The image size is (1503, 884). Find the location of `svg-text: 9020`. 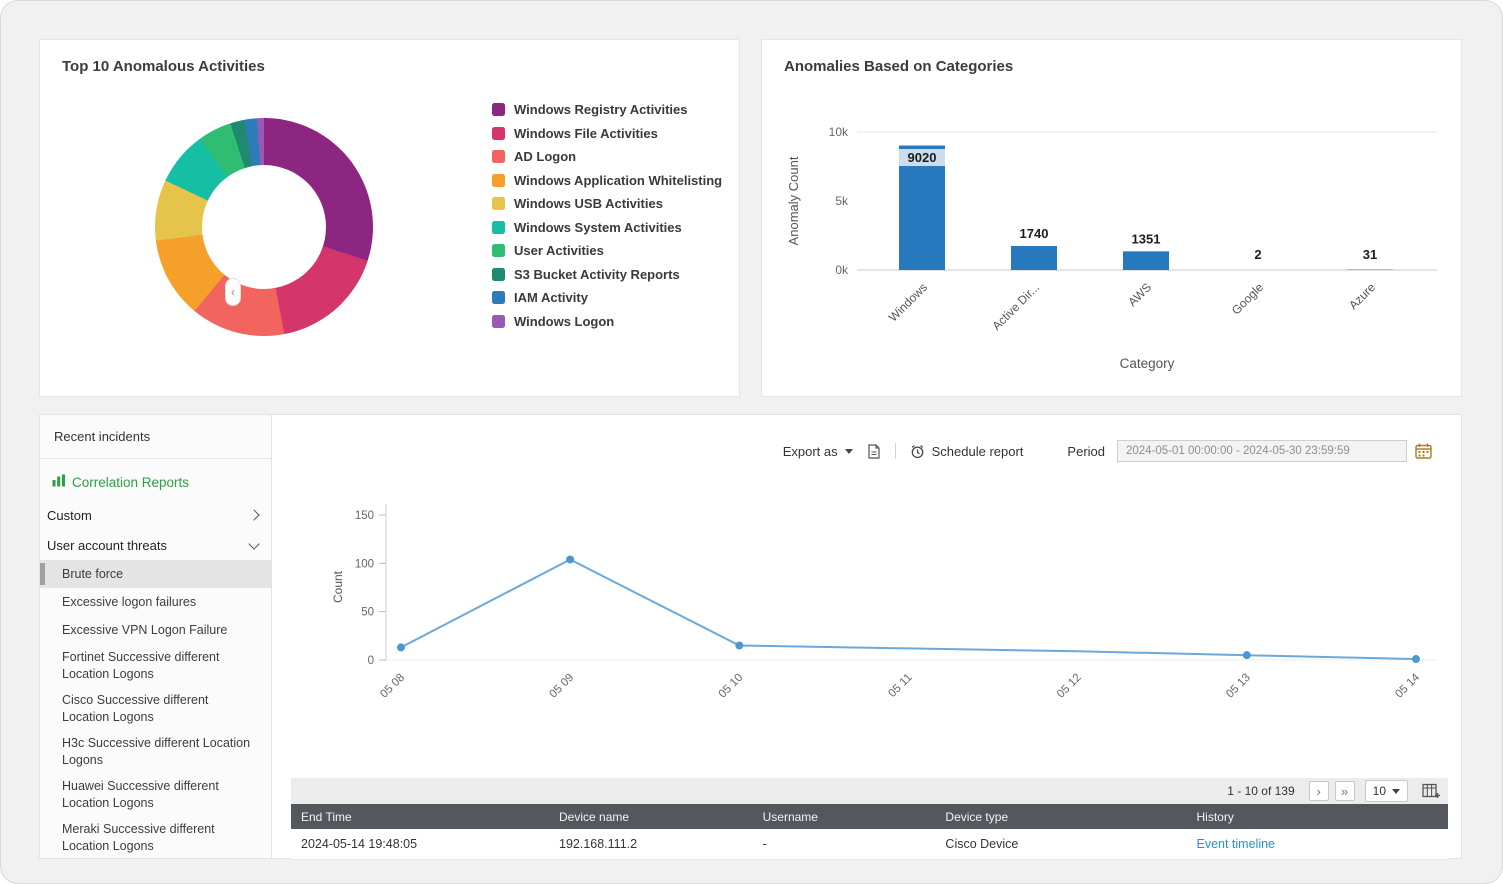

svg-text: 9020 is located at coordinates (922, 157).